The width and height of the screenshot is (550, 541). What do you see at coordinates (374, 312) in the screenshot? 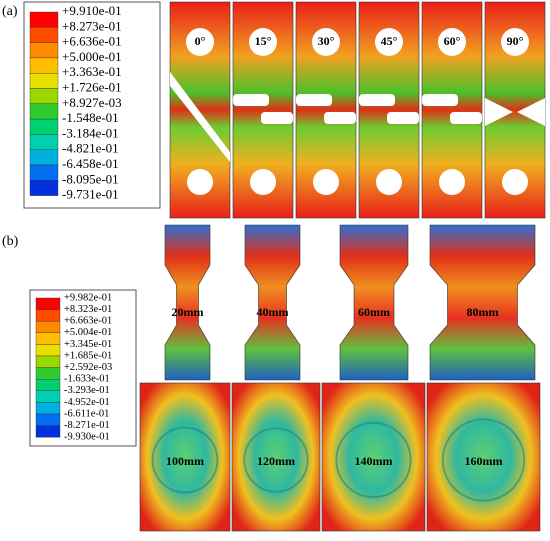
I see `specimen-label: 60mm` at bounding box center [374, 312].